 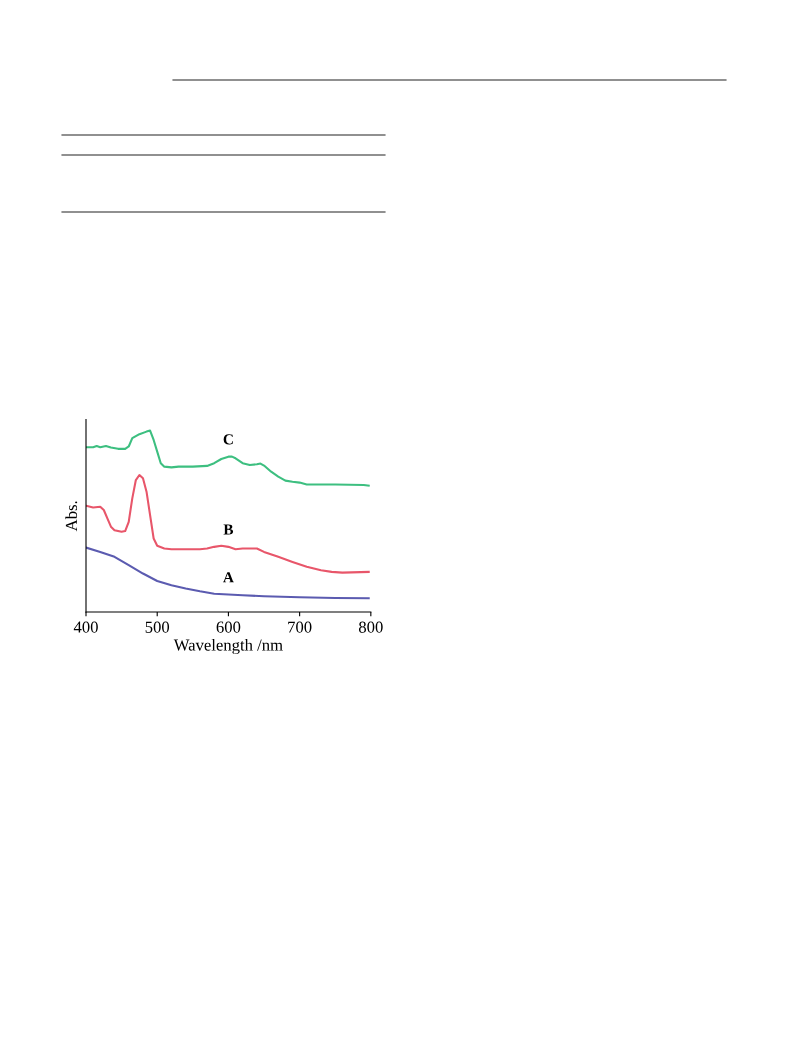 What do you see at coordinates (71, 516) in the screenshot?
I see `y-axis-title: Abs.` at bounding box center [71, 516].